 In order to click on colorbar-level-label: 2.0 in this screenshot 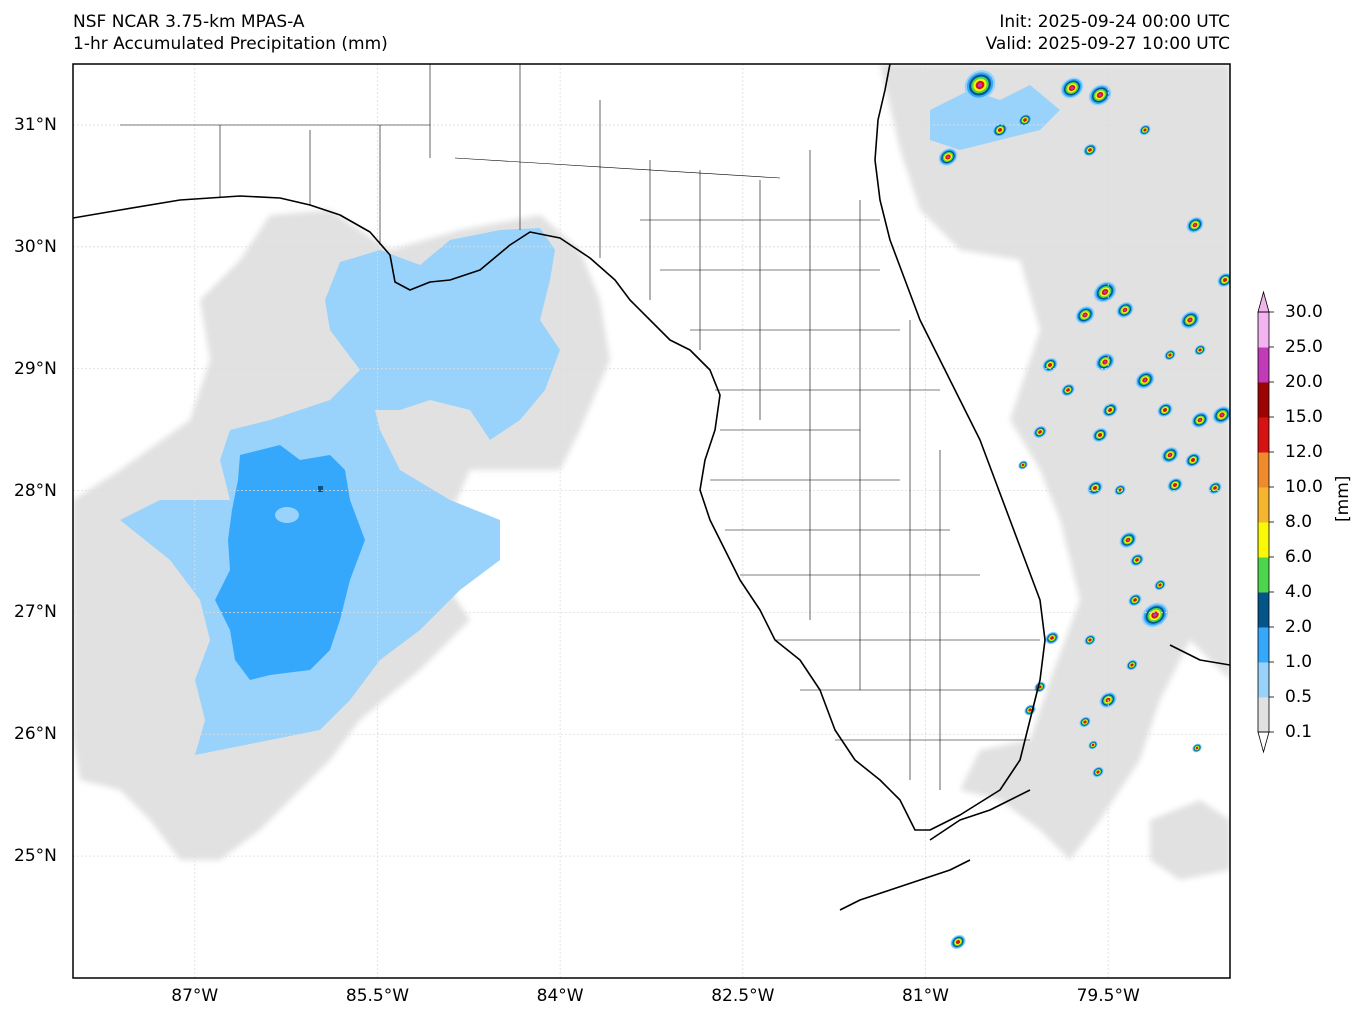, I will do `click(1299, 627)`.